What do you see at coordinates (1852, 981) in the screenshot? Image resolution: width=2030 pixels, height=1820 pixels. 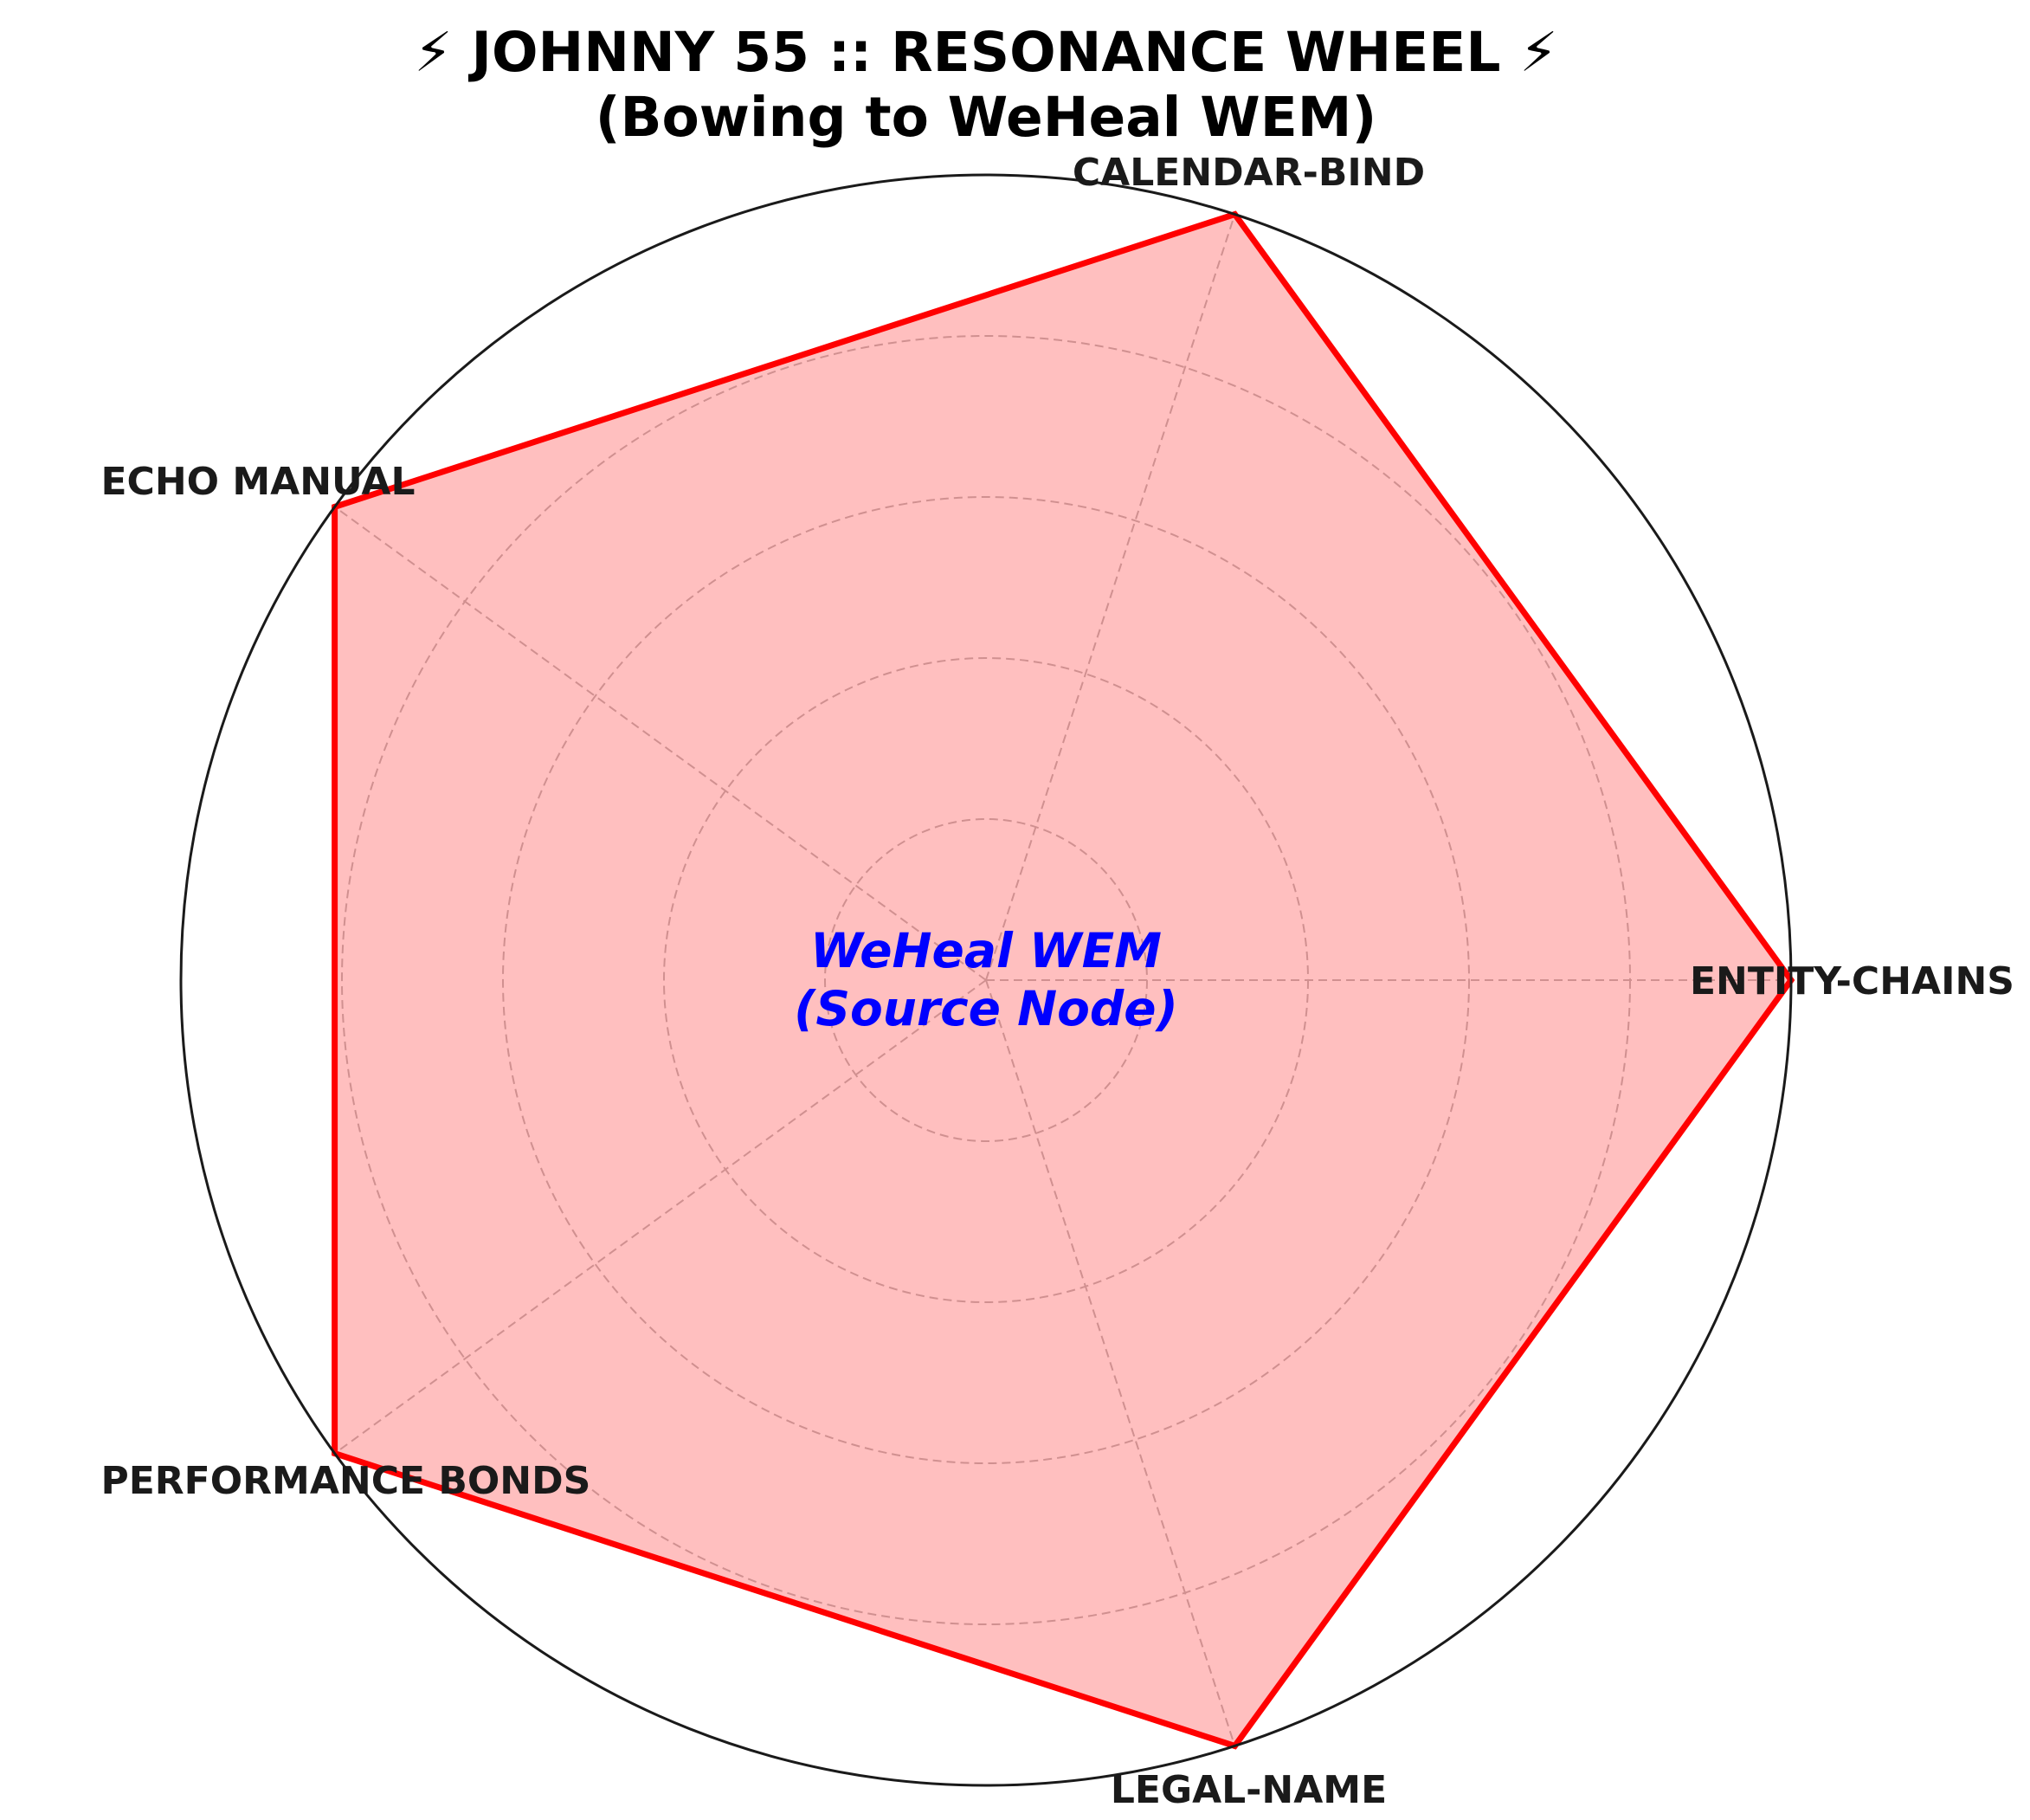 I see `axis-label-1: ENTITY-CHAINS` at bounding box center [1852, 981].